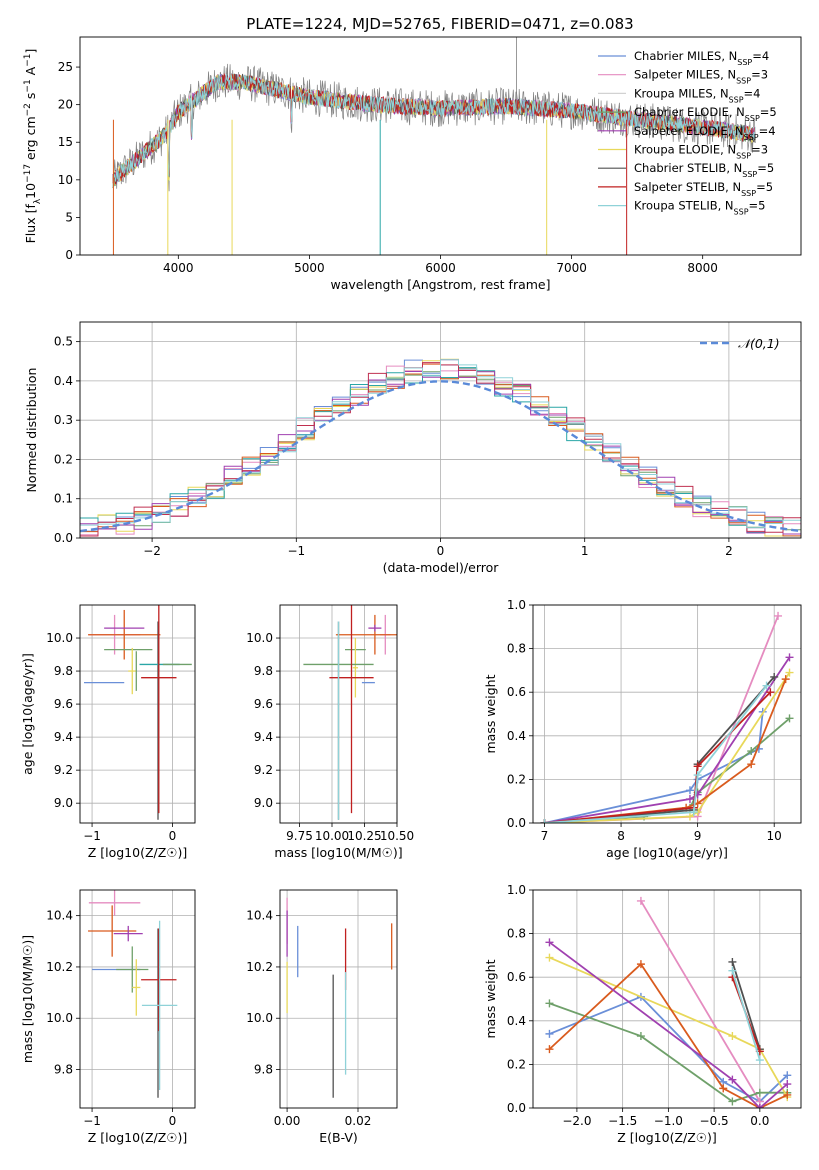 The image size is (819, 1170). Describe the element at coordinates (576, 1121) in the screenshot. I see `x-tick-label: −2.0` at that location.